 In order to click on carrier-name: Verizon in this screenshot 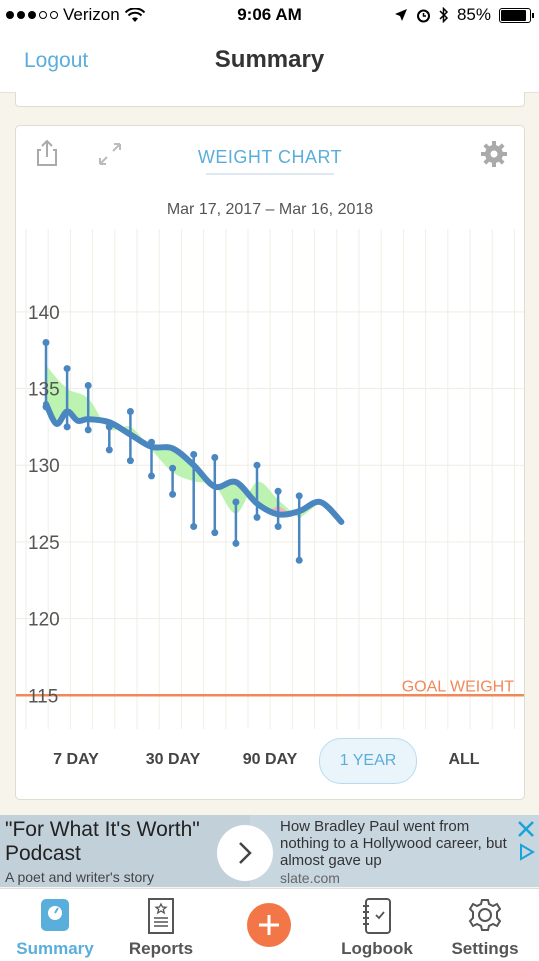, I will do `click(91, 14)`.